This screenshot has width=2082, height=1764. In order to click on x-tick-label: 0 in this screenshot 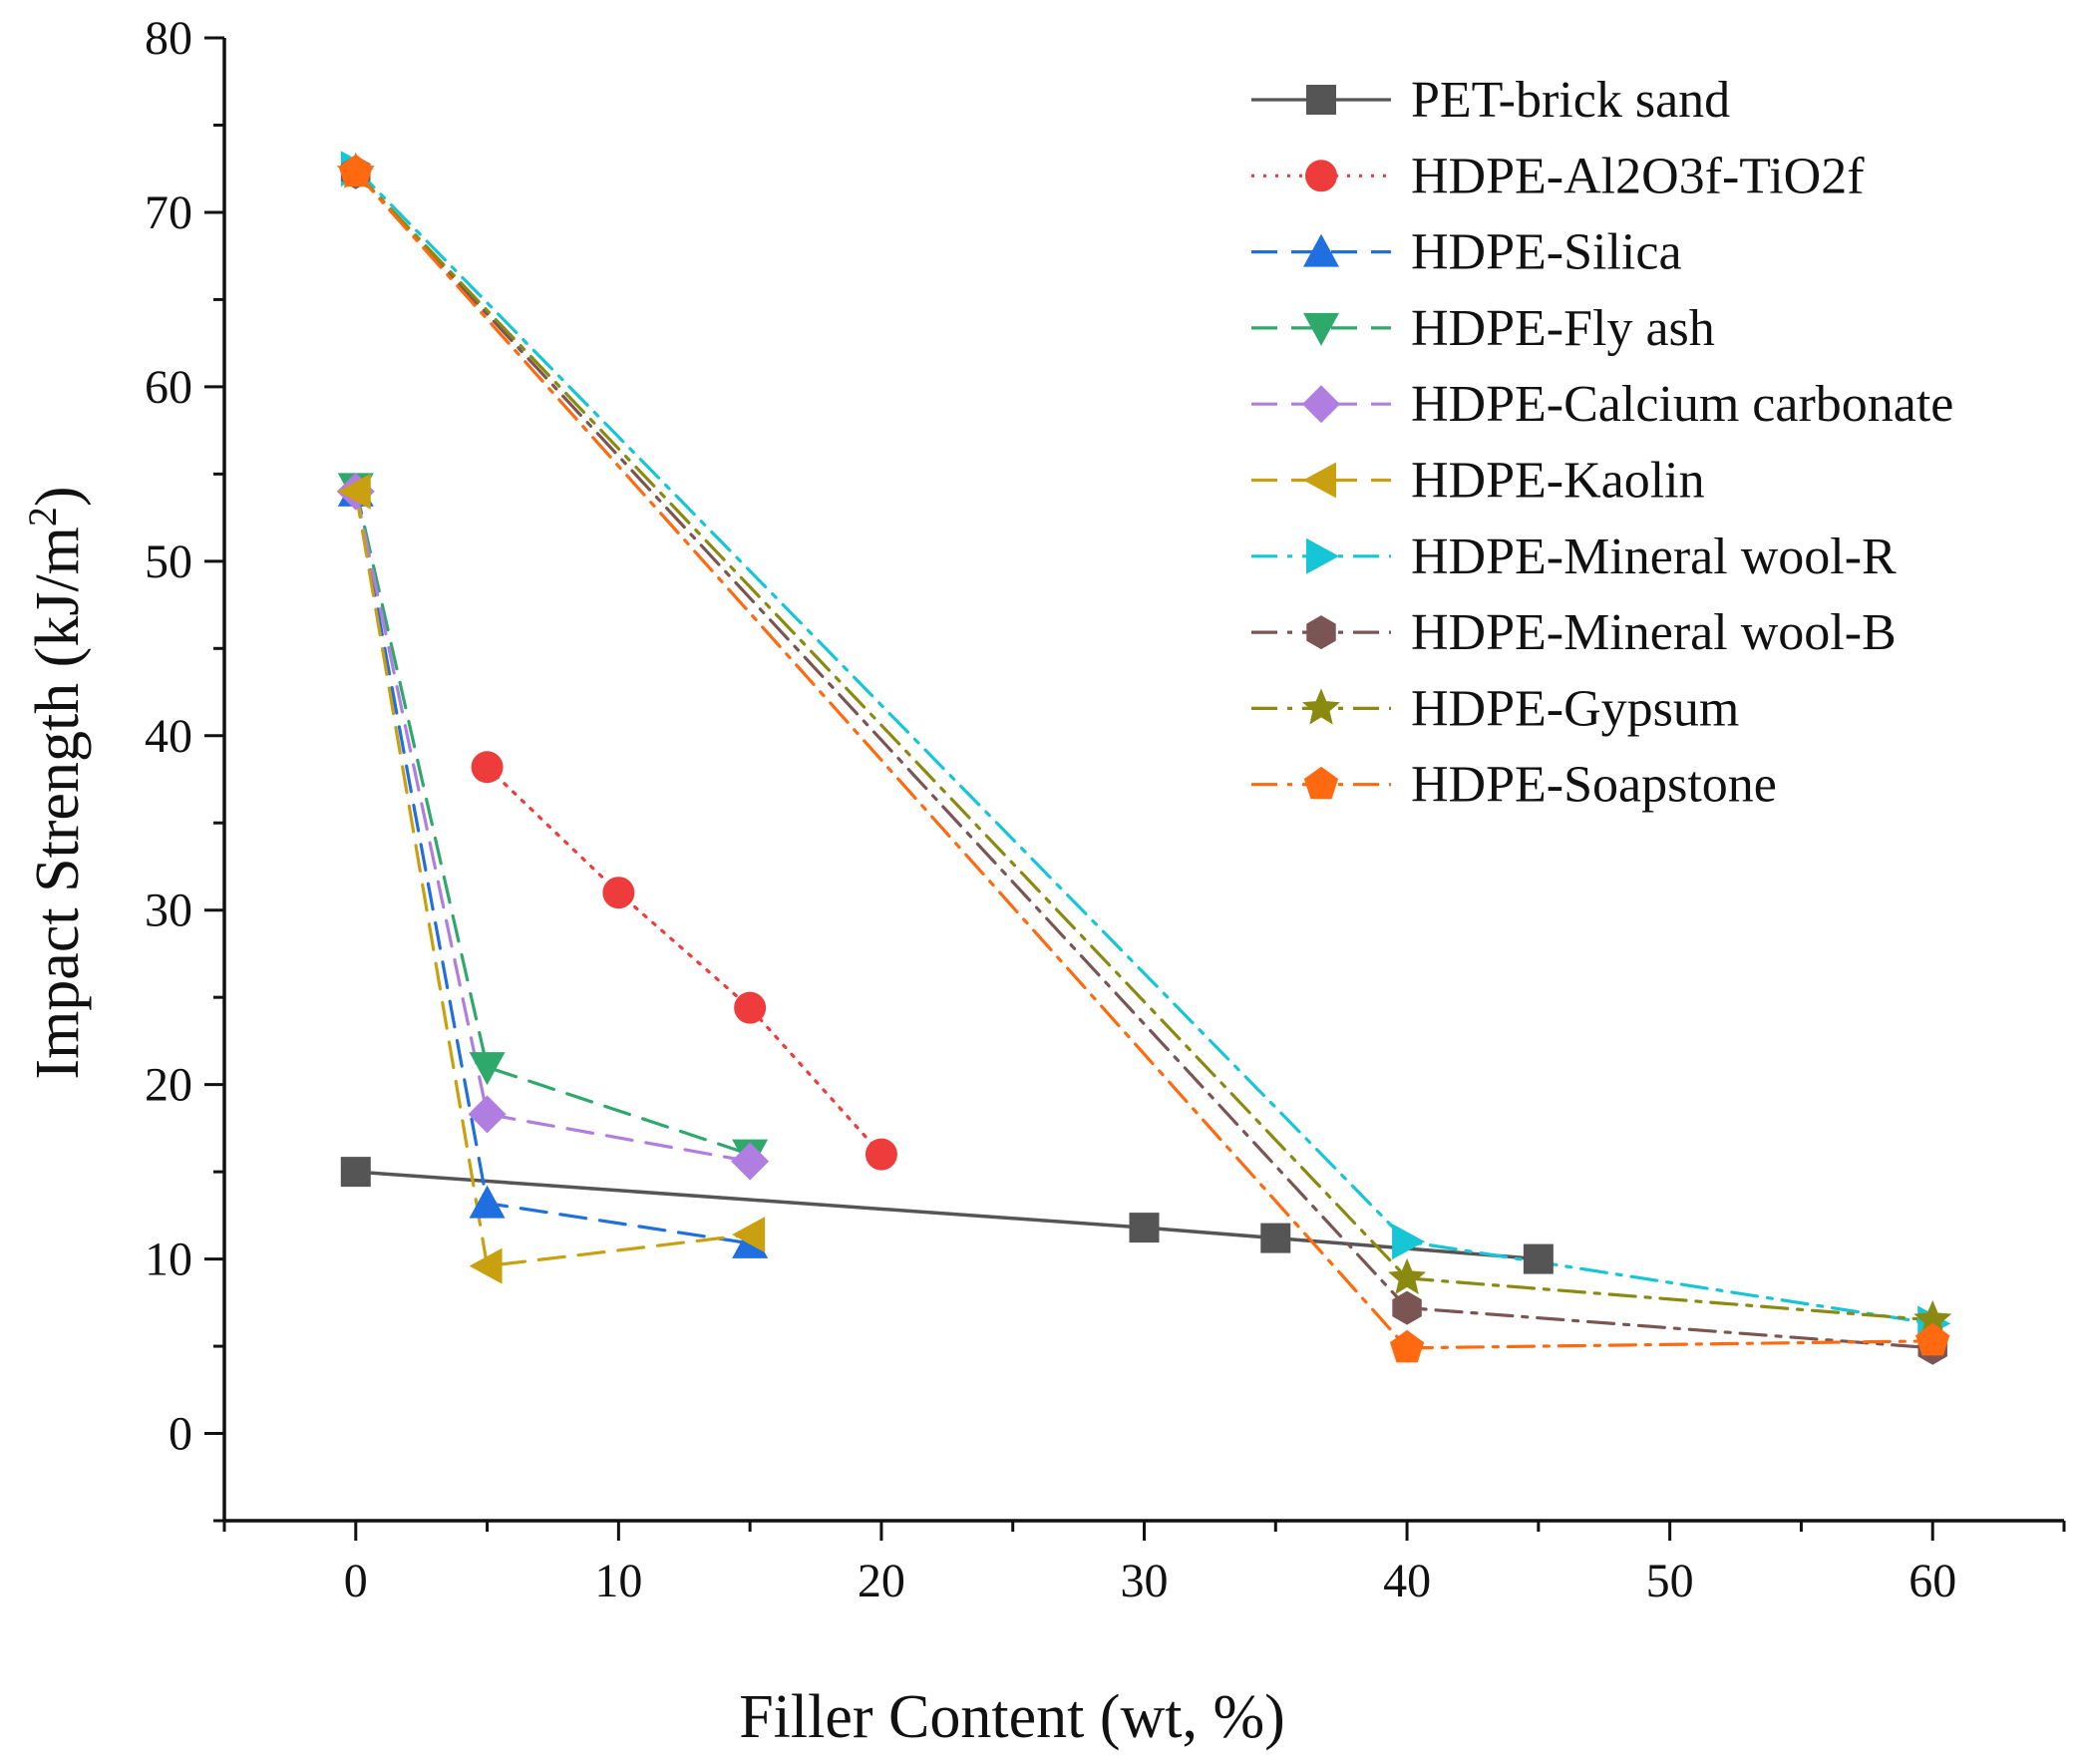, I will do `click(356, 1581)`.